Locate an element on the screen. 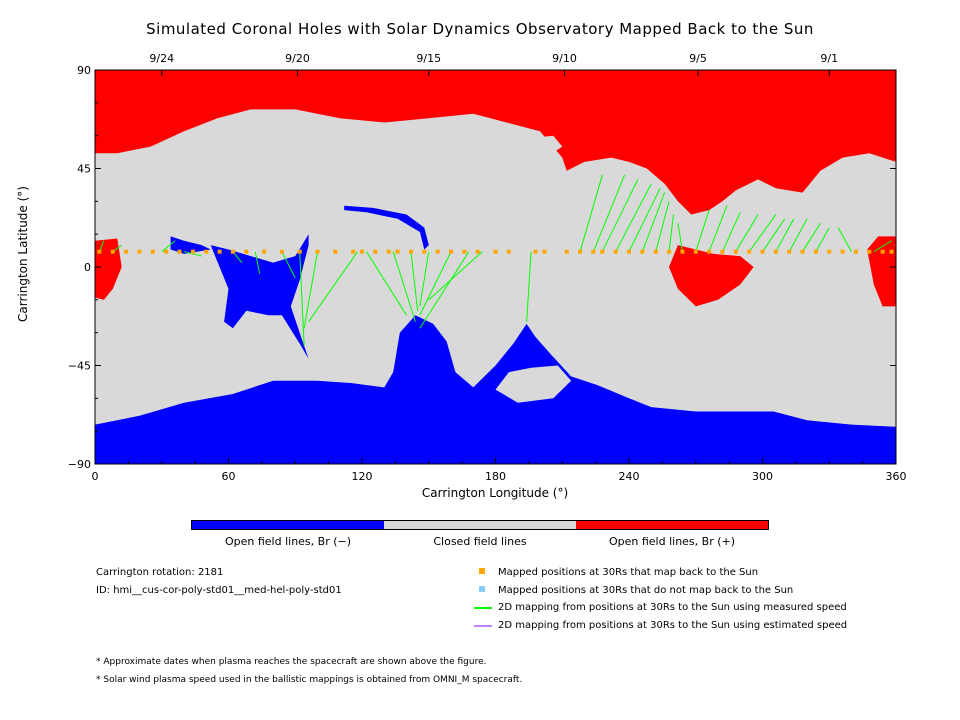 This screenshot has height=720, width=960. colorbar-label-closed: Closed field lines is located at coordinates (480, 541).